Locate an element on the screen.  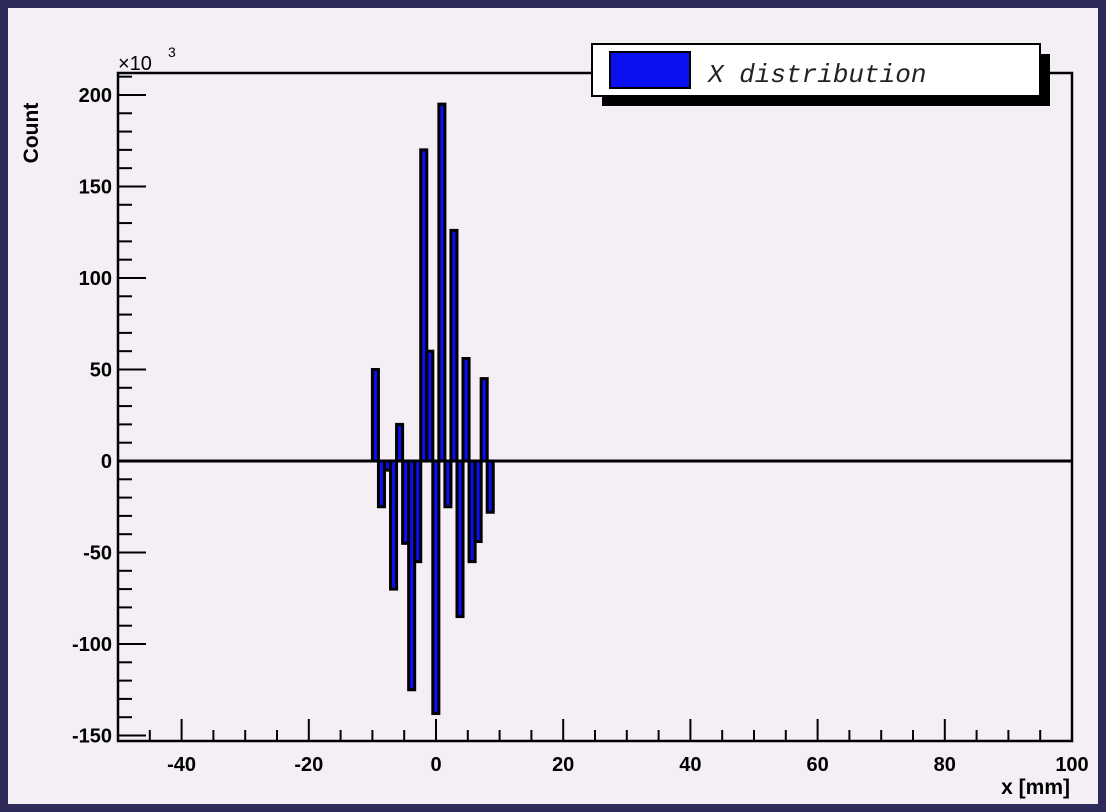
x-tick-label: 40 is located at coordinates (690, 765).